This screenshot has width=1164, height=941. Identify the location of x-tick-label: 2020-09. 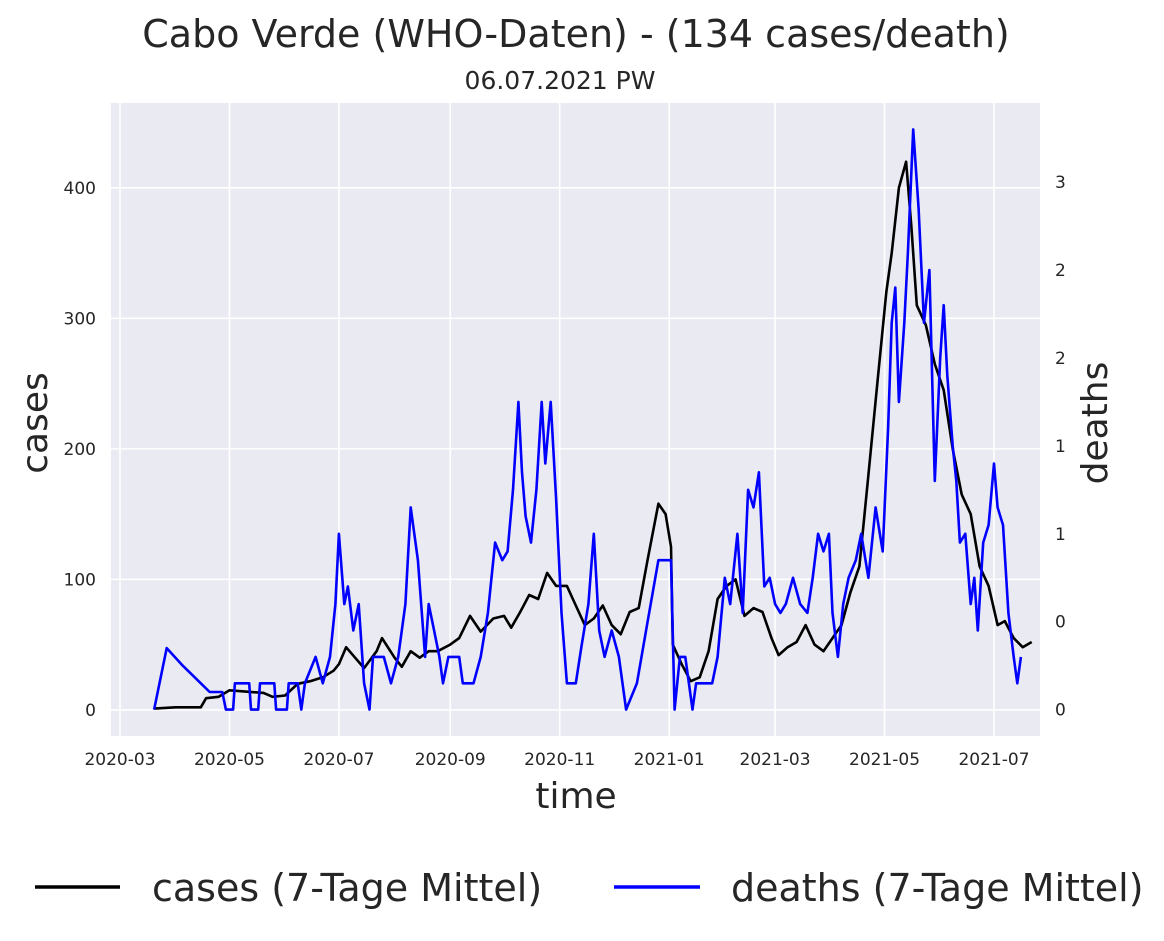
(450, 760).